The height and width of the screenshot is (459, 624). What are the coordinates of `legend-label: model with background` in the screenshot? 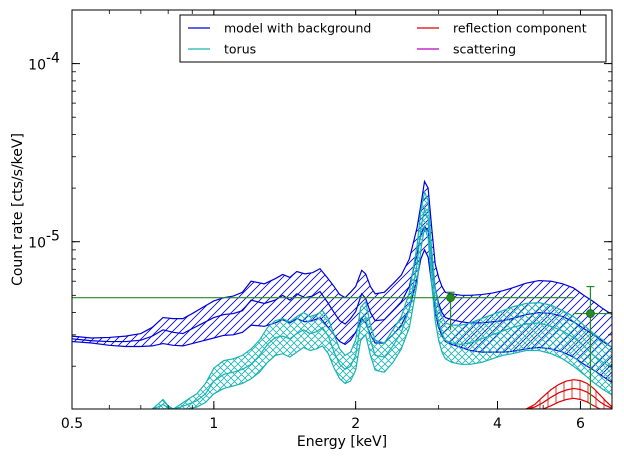 It's located at (297, 28).